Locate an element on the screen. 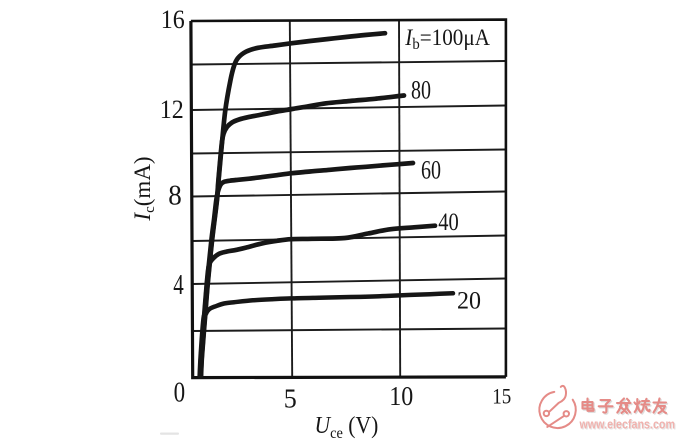 This screenshot has width=686, height=440. svg-text: Ic(mA) is located at coordinates (144, 188).